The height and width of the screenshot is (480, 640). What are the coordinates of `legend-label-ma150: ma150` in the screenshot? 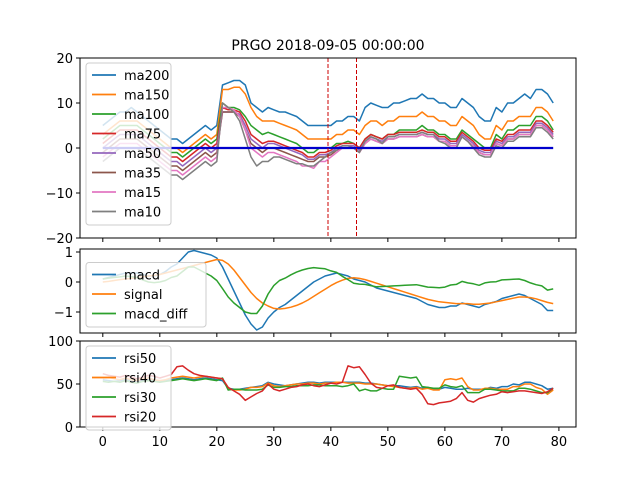 It's located at (146, 96).